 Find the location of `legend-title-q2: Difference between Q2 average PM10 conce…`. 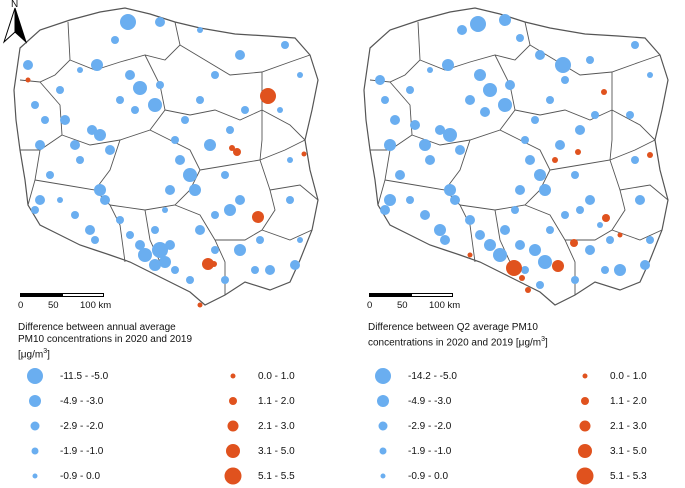

legend-title-q2: Difference between Q2 average PM10 conce… is located at coordinates (458, 335).